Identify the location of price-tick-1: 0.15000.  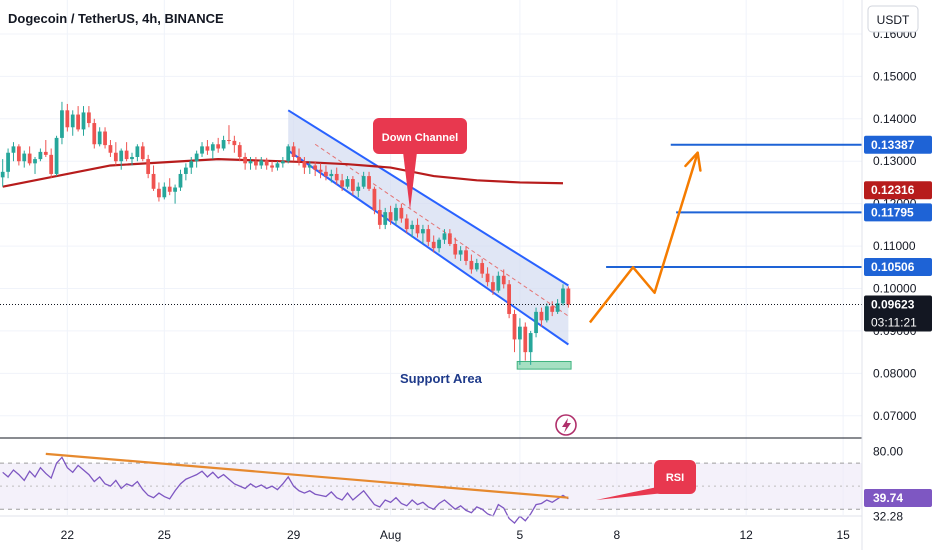
(895, 76).